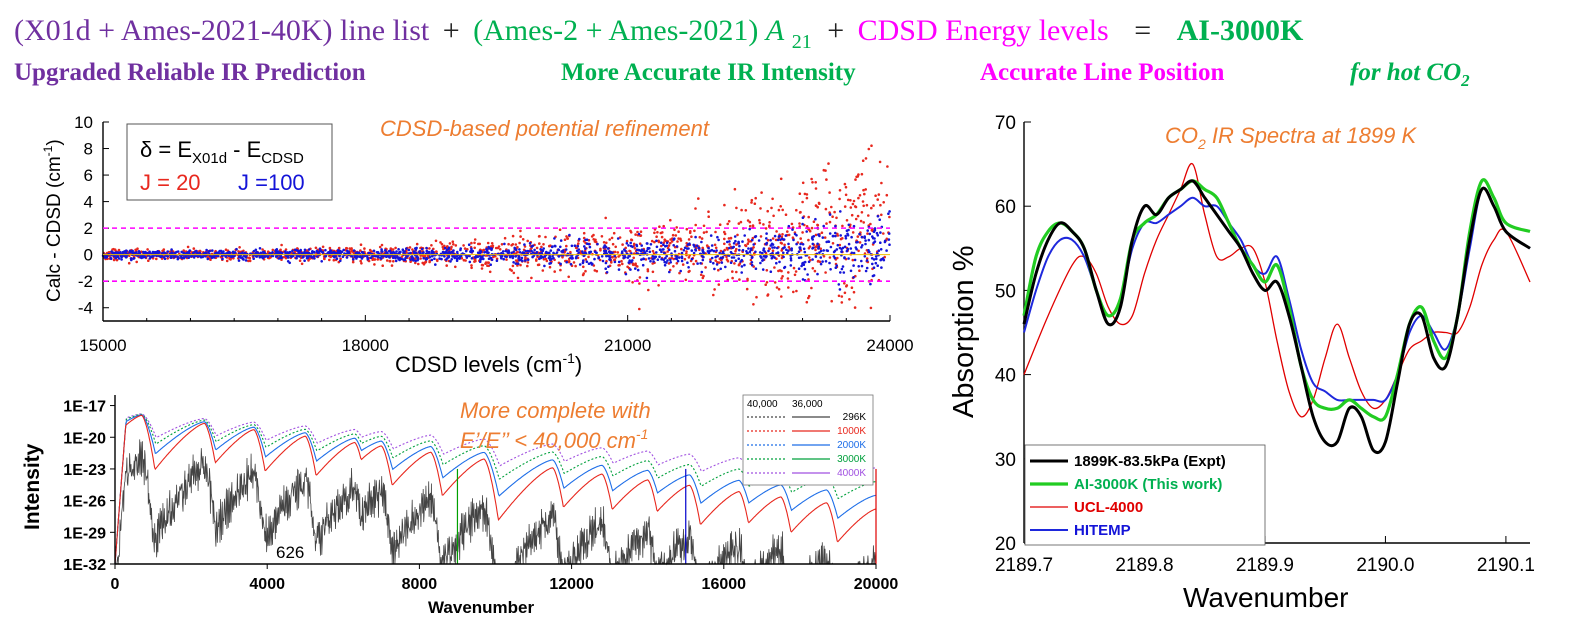 This screenshot has width=1593, height=636. What do you see at coordinates (85, 281) in the screenshot?
I see `scatter-y-tick-label: -2` at bounding box center [85, 281].